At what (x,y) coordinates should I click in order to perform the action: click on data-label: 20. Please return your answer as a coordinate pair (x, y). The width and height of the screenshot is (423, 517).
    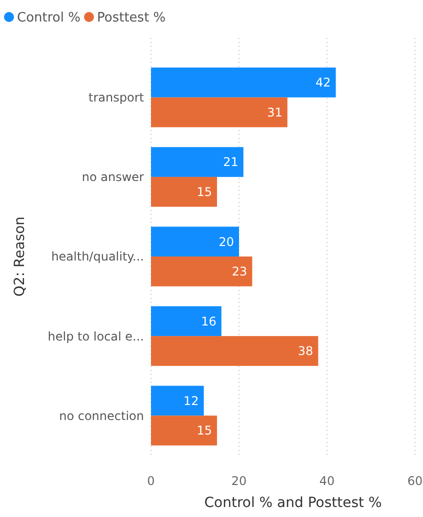
    Looking at the image, I should click on (226, 241).